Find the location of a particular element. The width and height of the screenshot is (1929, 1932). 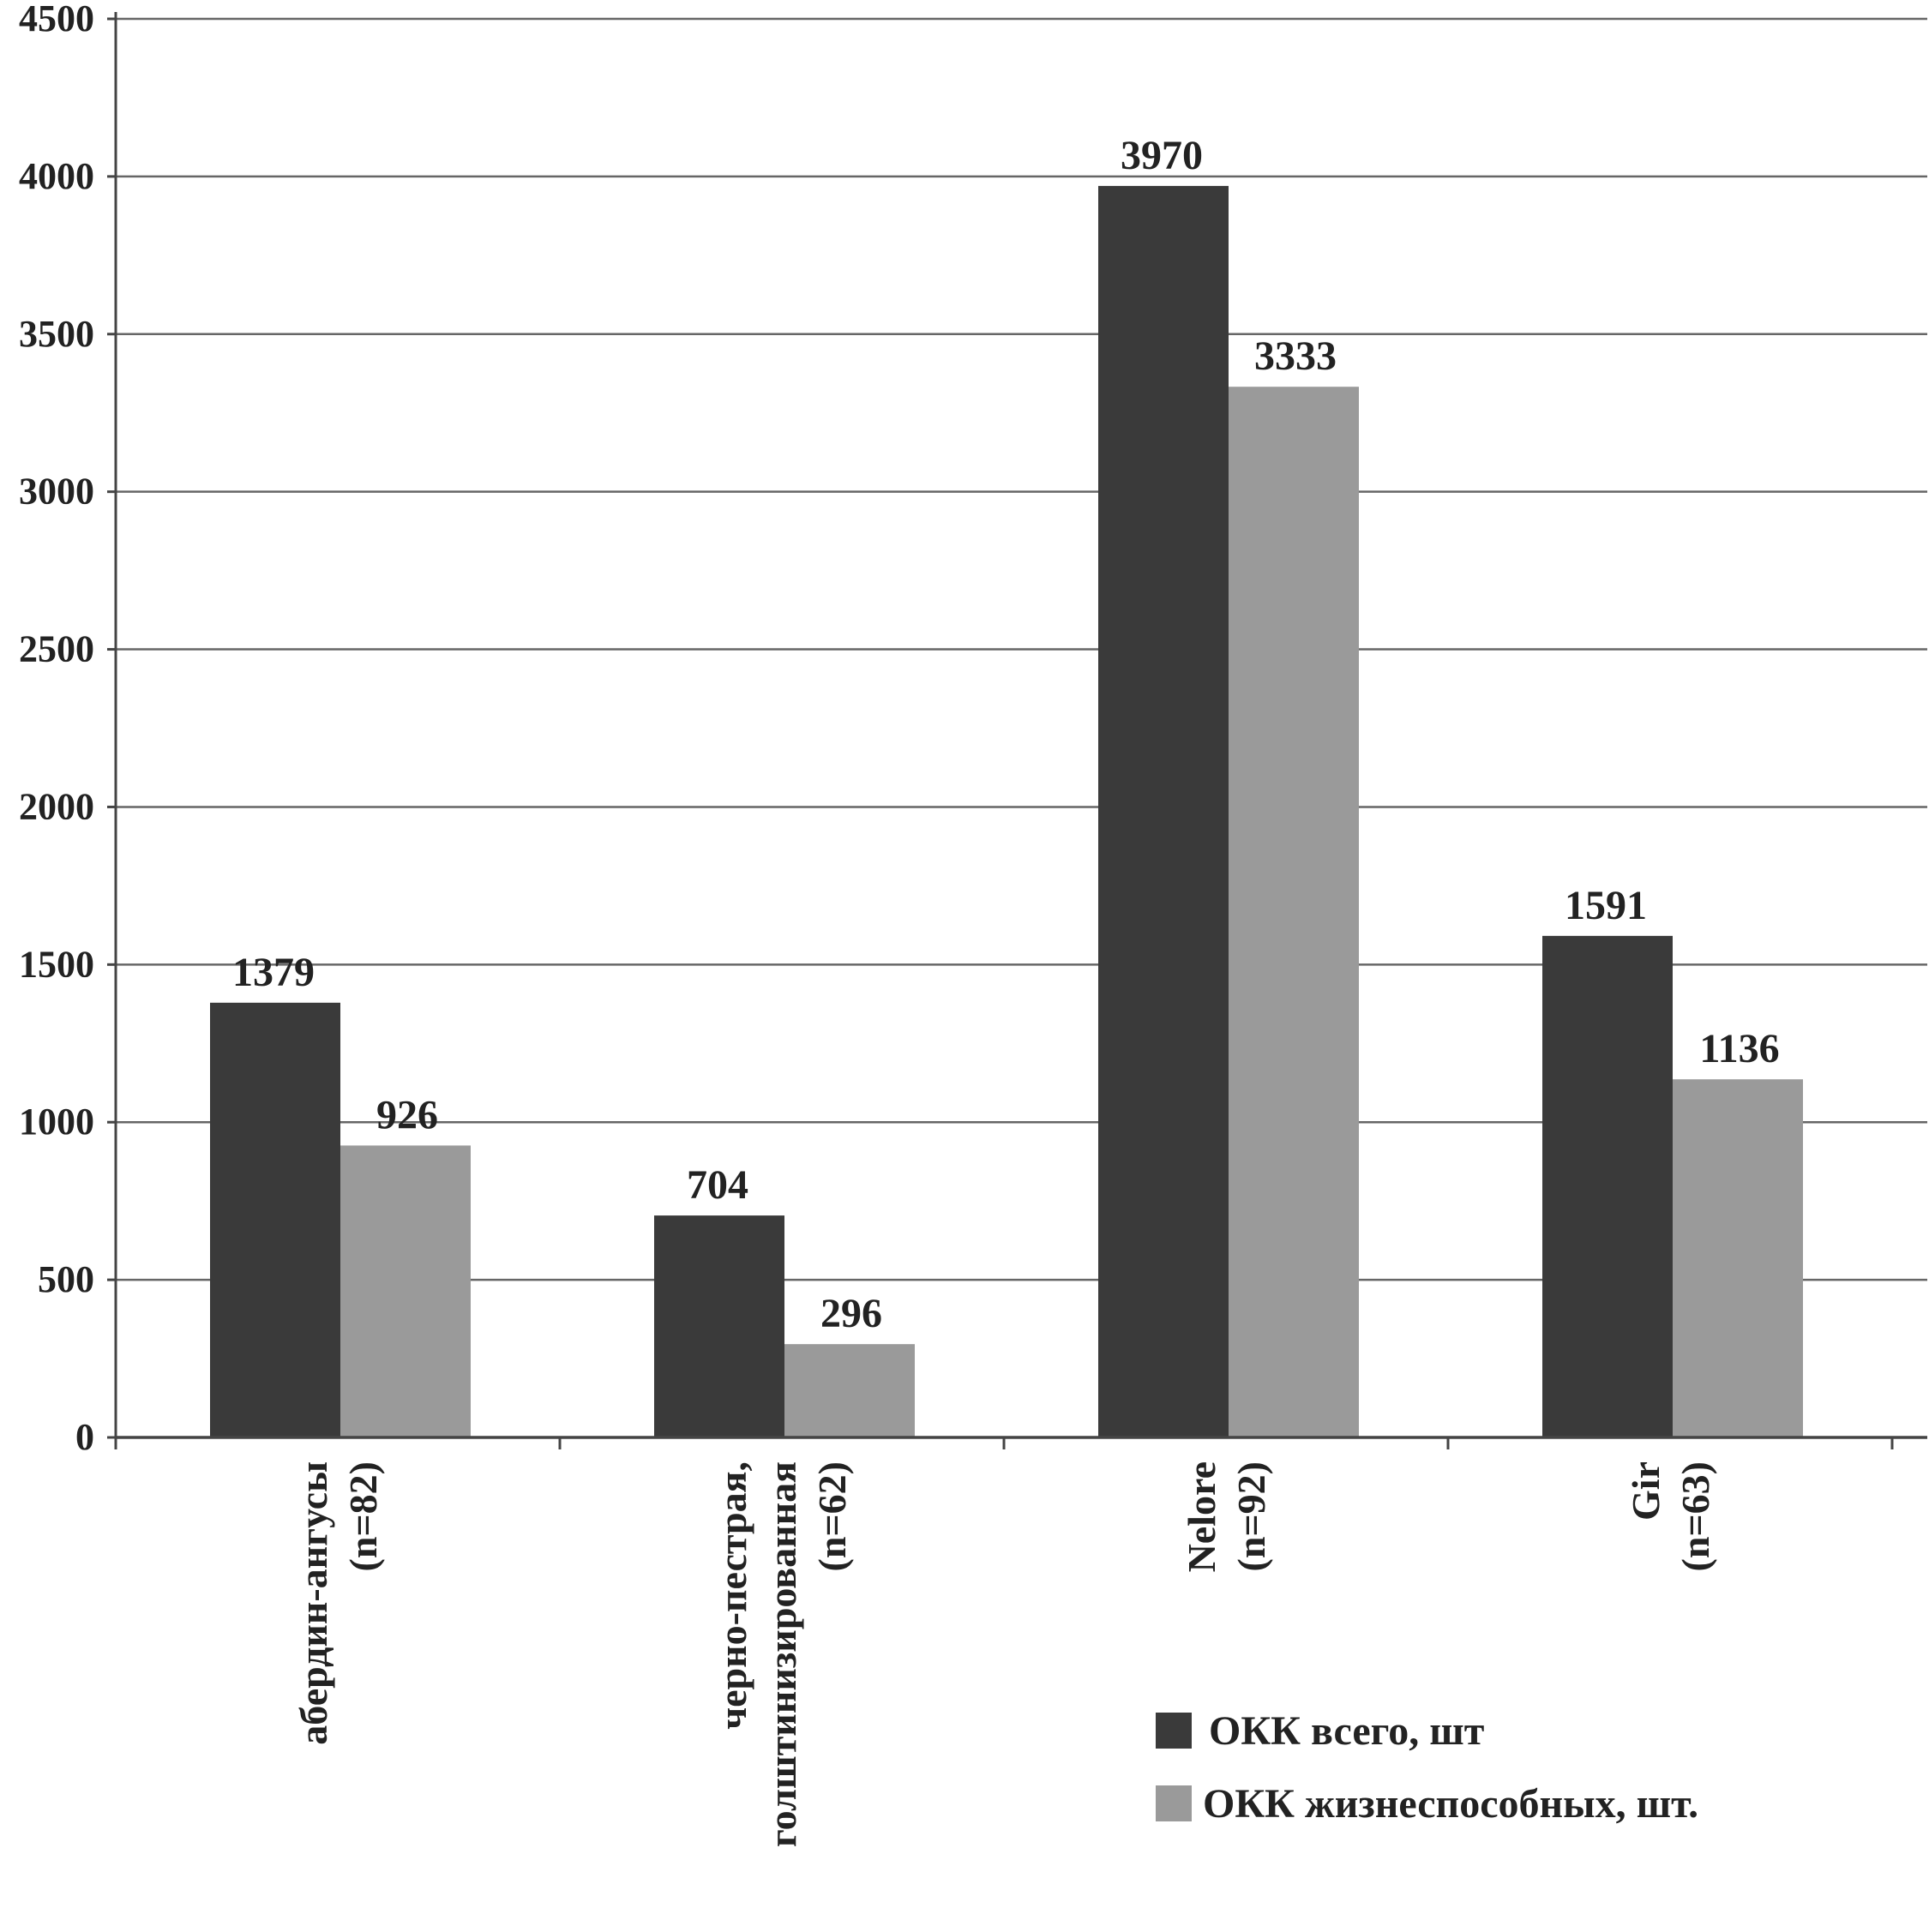

category-label: абердин-ангусы is located at coordinates (313, 1603).